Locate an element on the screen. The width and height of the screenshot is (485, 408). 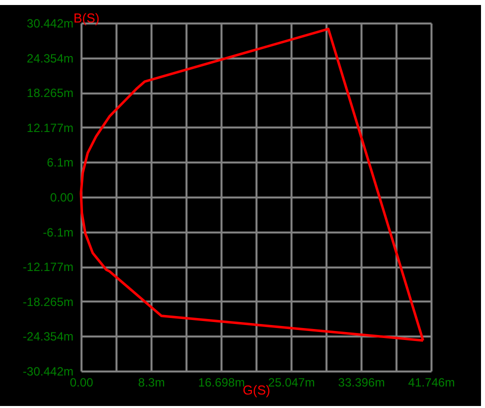
x-tick-label: 41.746m is located at coordinates (431, 383).